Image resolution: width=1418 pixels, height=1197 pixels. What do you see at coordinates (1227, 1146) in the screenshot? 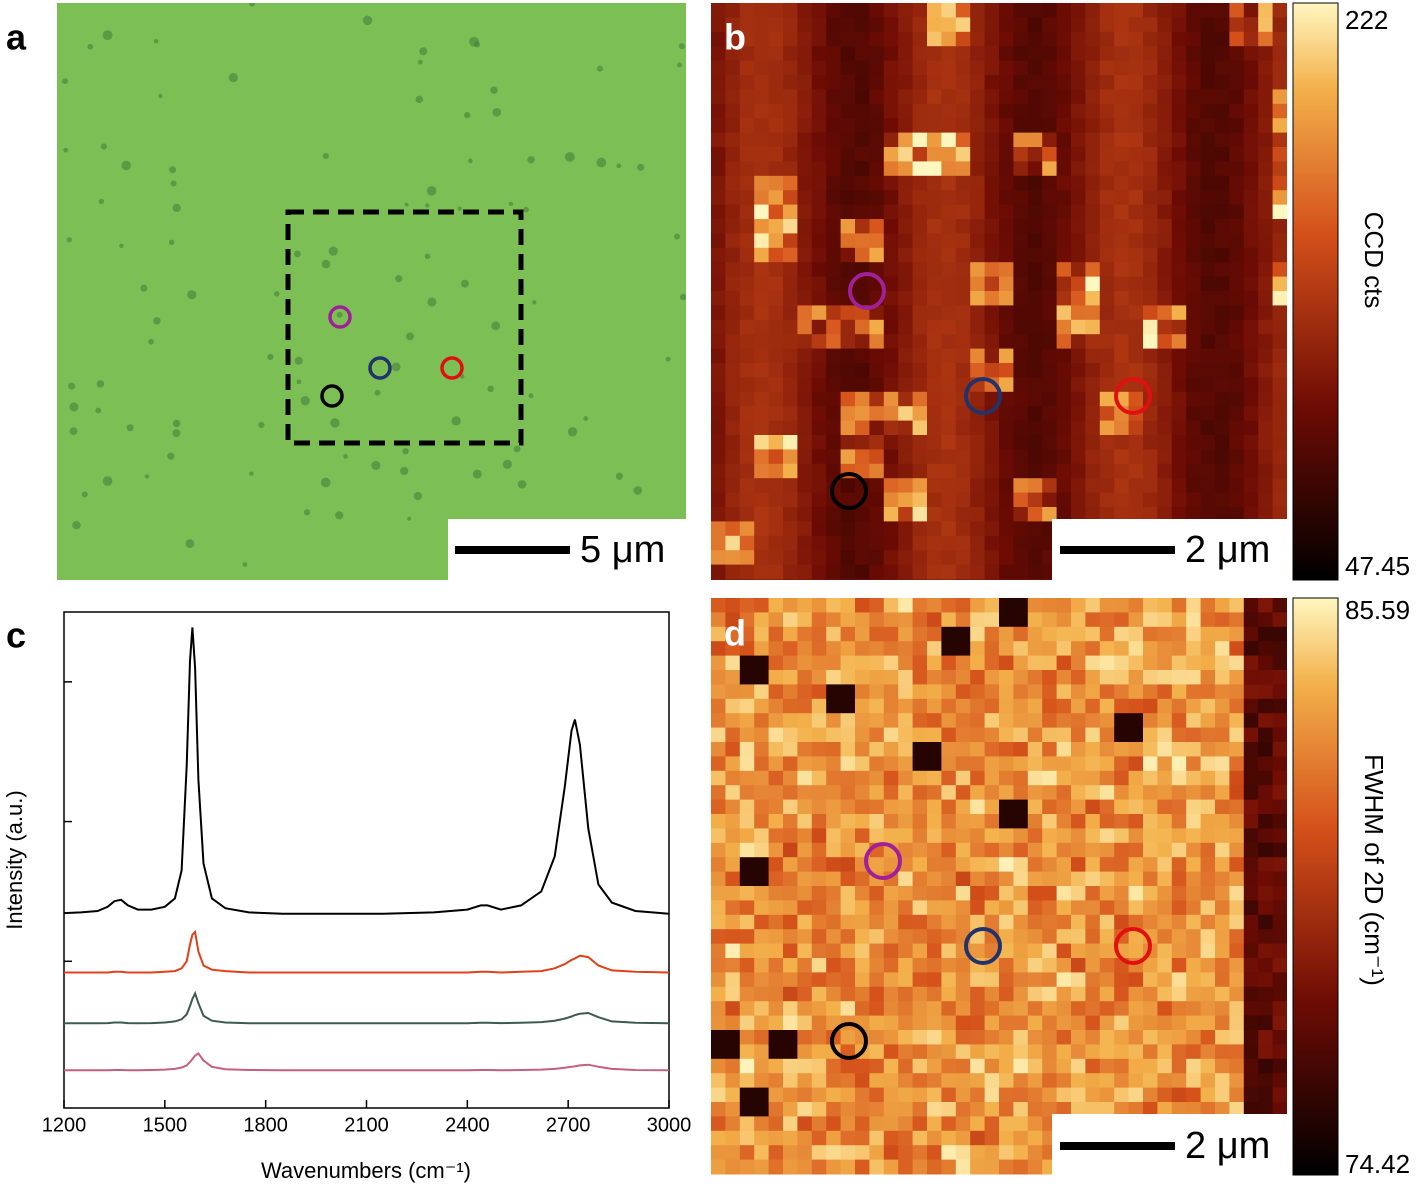
I see `scale-text: 2 μm` at bounding box center [1227, 1146].